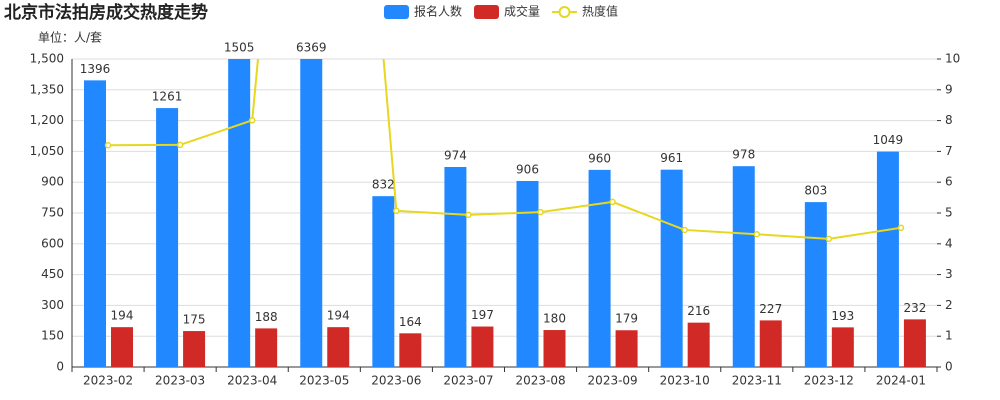 The height and width of the screenshot is (400, 1000). What do you see at coordinates (383, 185) in the screenshot?
I see `data-label: 832` at bounding box center [383, 185].